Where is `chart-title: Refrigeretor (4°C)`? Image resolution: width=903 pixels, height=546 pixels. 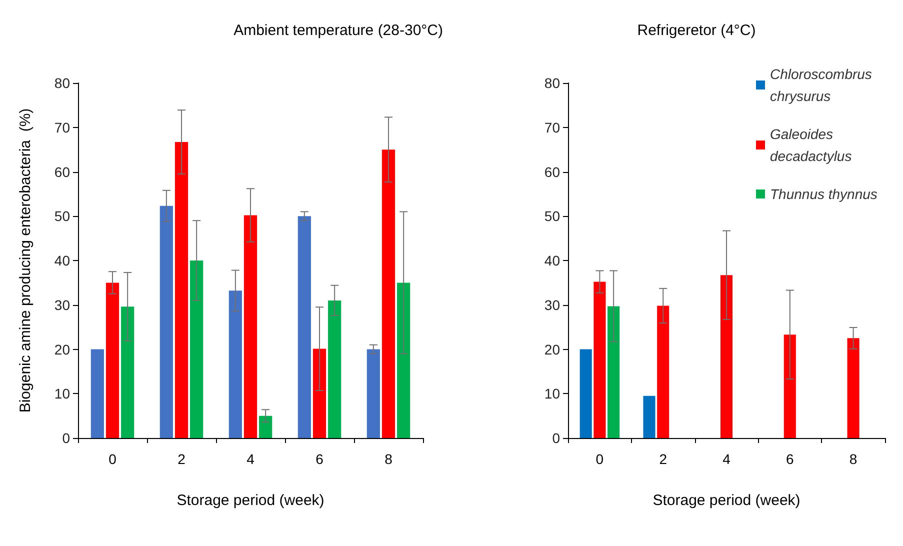
chart-title: Refrigeretor (4°C) is located at coordinates (696, 30).